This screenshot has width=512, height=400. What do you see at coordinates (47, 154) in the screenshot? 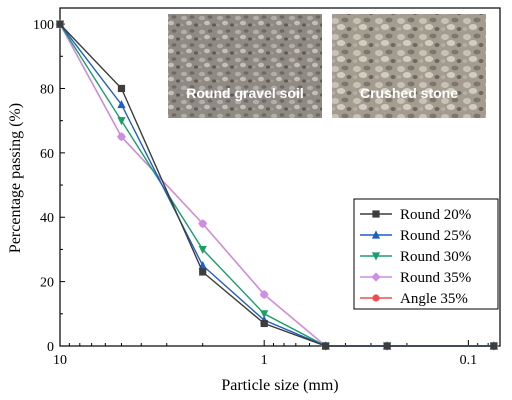
I see `y-tick-label: 60` at bounding box center [47, 154].